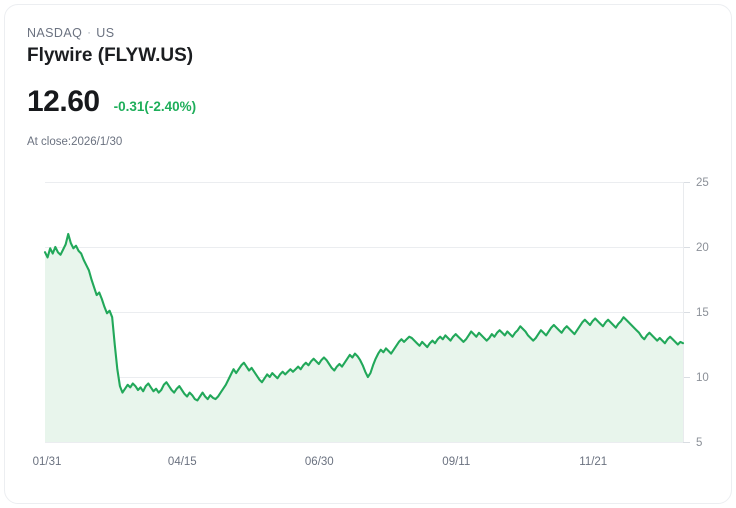 The height and width of the screenshot is (508, 736). Describe the element at coordinates (110, 55) in the screenshot. I see `page-title: Flywire (FLYW.US)` at that location.